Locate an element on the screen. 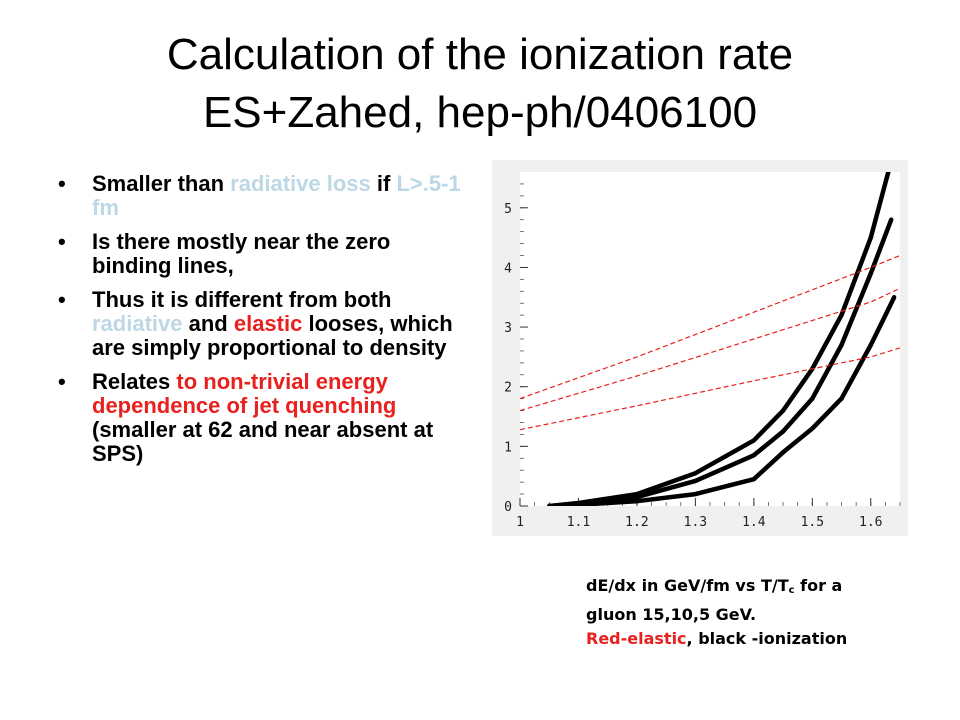 Image resolution: width=960 pixels, height=720 pixels. title-line-2: ES+Zahed, hep-ph/0406100 is located at coordinates (480, 112).